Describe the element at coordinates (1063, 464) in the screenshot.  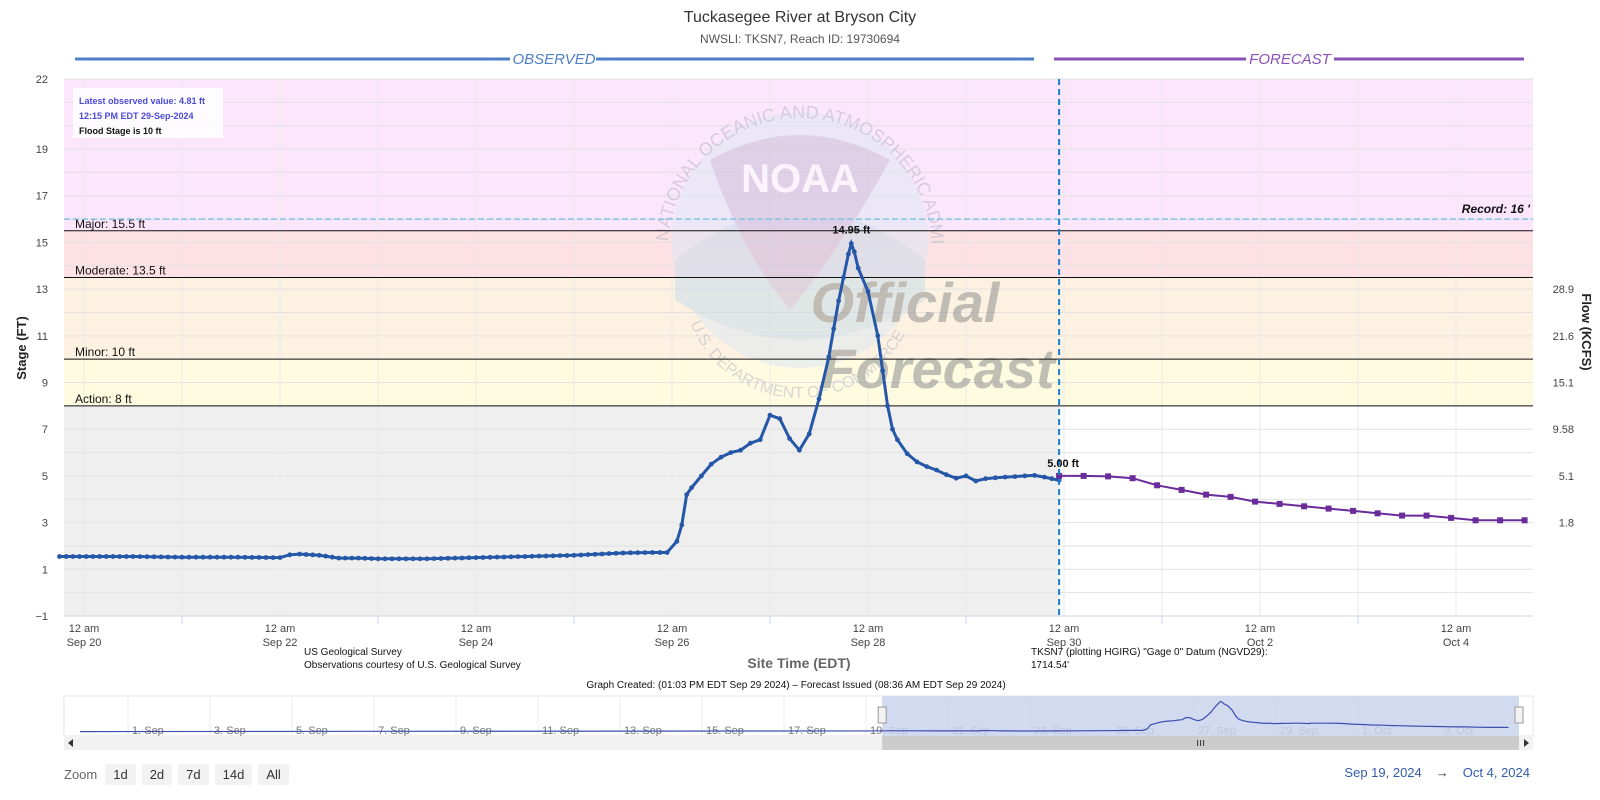
I see `forecast-start-label: 5.00 ft` at that location.